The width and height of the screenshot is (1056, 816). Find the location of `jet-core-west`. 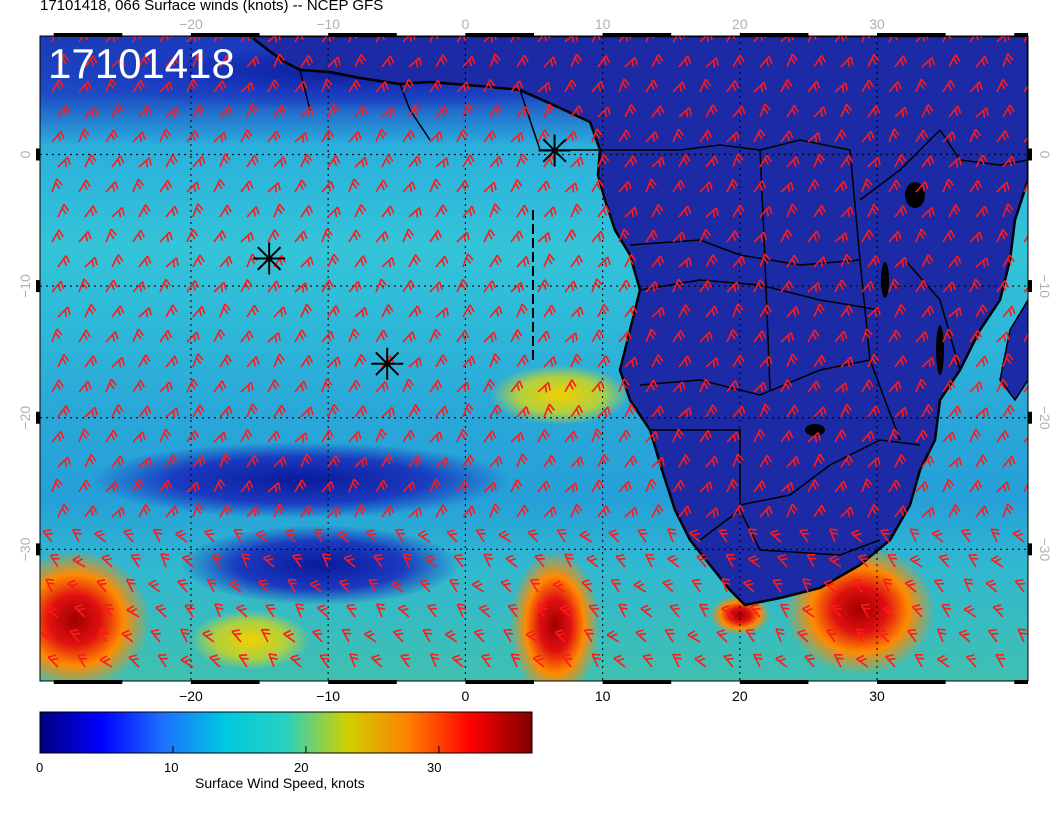

jet-core-west is located at coordinates (95, 615).